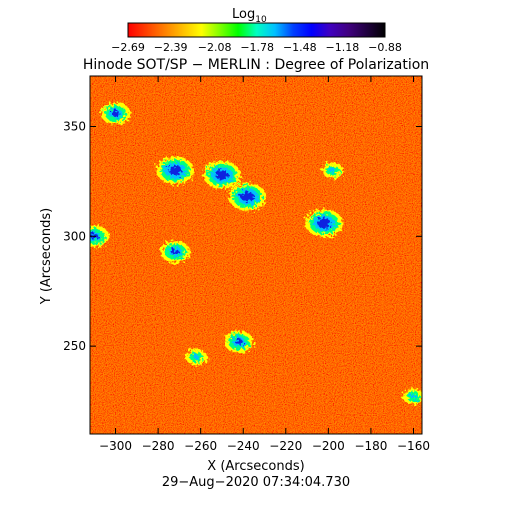  Describe the element at coordinates (243, 446) in the screenshot. I see `x-tick-label: −240` at that location.